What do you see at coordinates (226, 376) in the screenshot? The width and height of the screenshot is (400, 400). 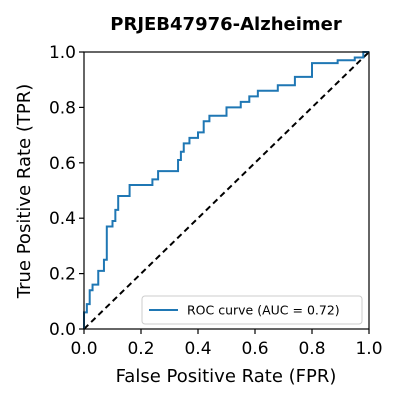 I see `x-axis-label: False Positive Rate (FPR)` at bounding box center [226, 376].